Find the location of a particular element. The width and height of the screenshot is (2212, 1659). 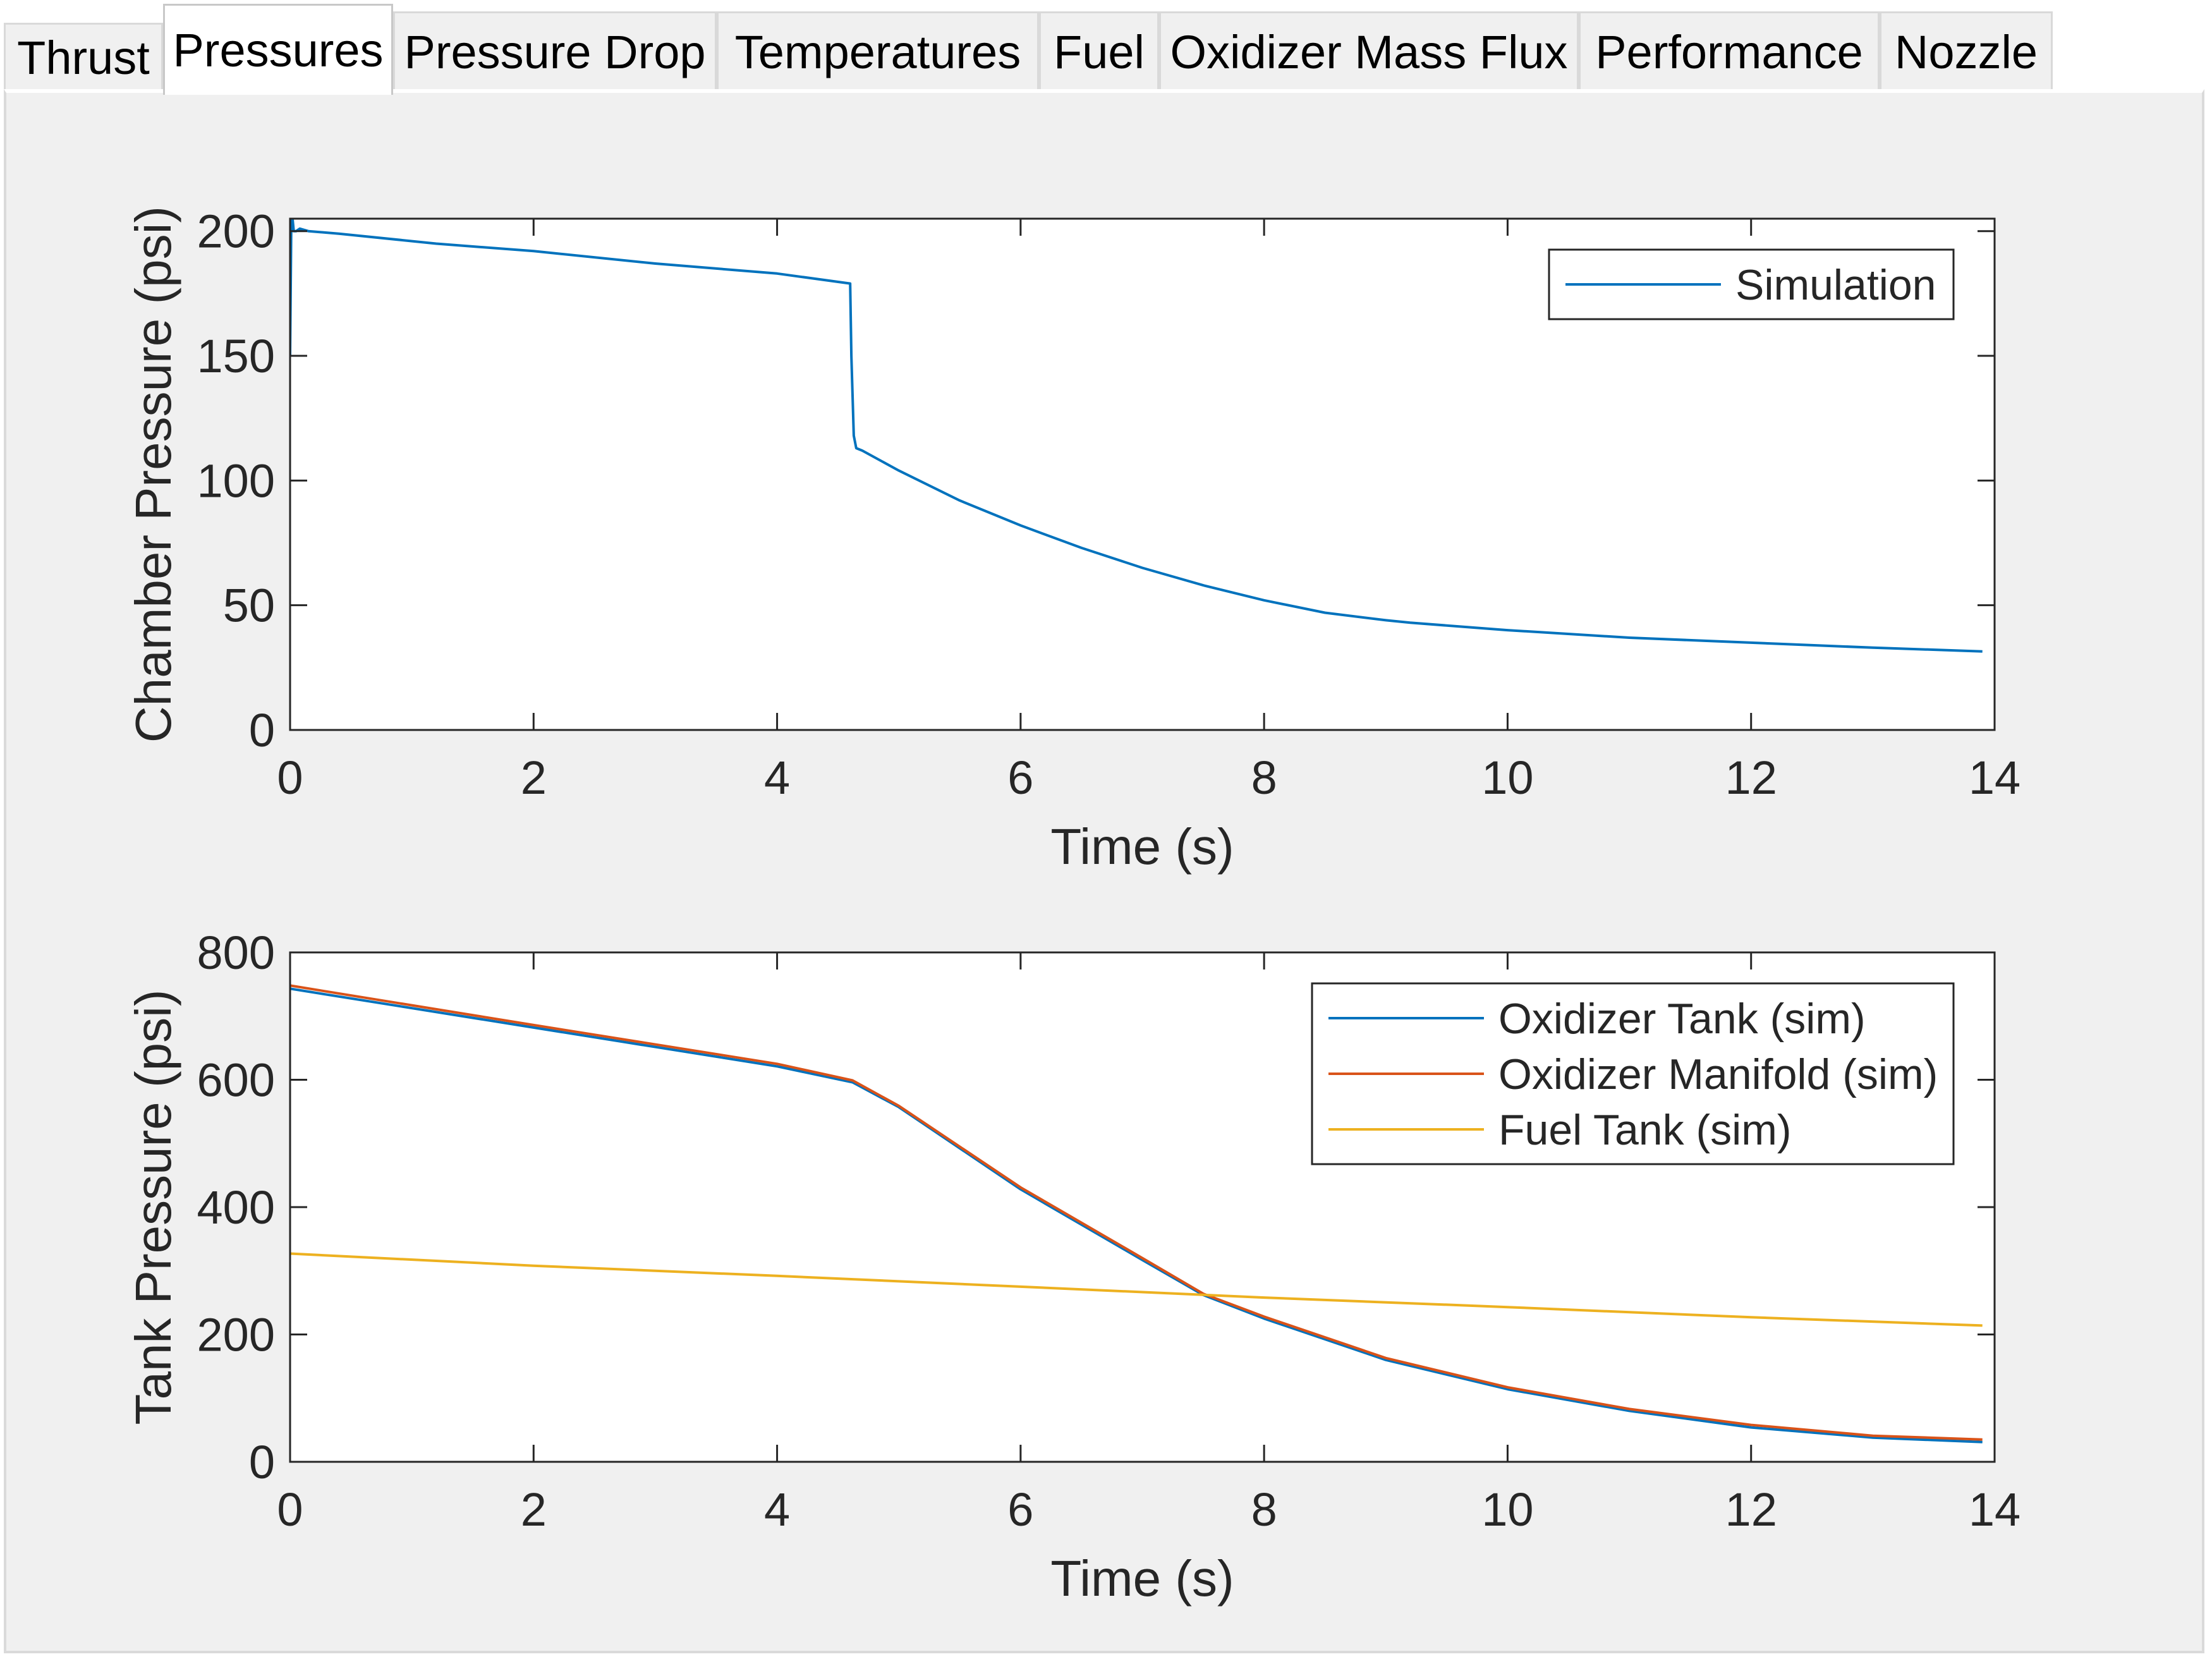

y-tick-label: 600 is located at coordinates (236, 1080).